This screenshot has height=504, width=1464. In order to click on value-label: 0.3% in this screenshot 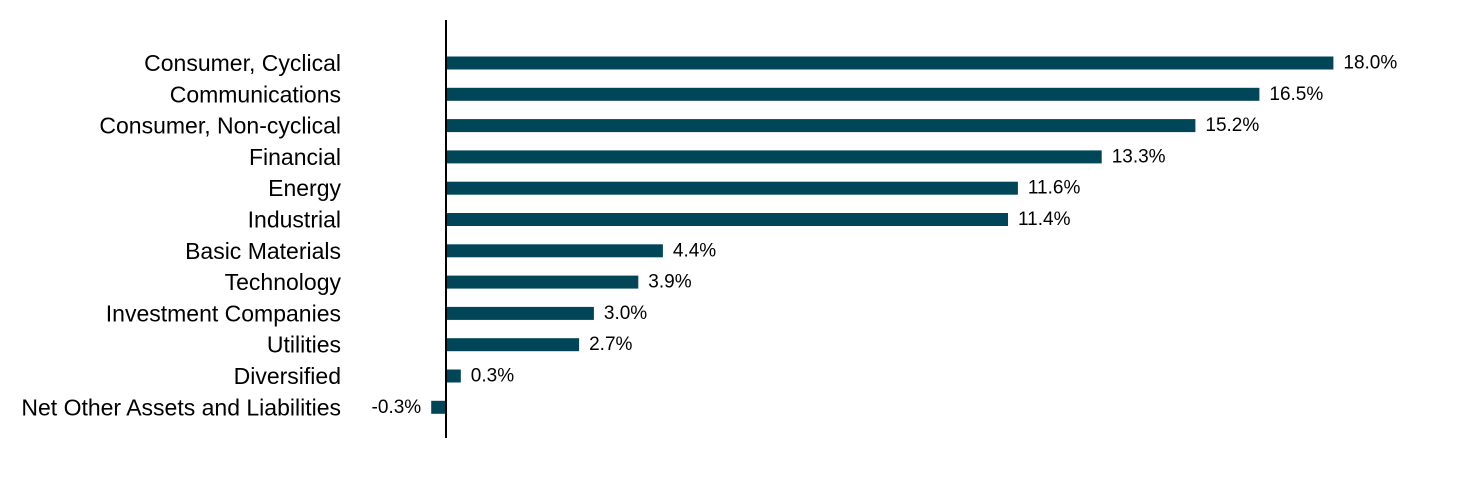, I will do `click(492, 376)`.